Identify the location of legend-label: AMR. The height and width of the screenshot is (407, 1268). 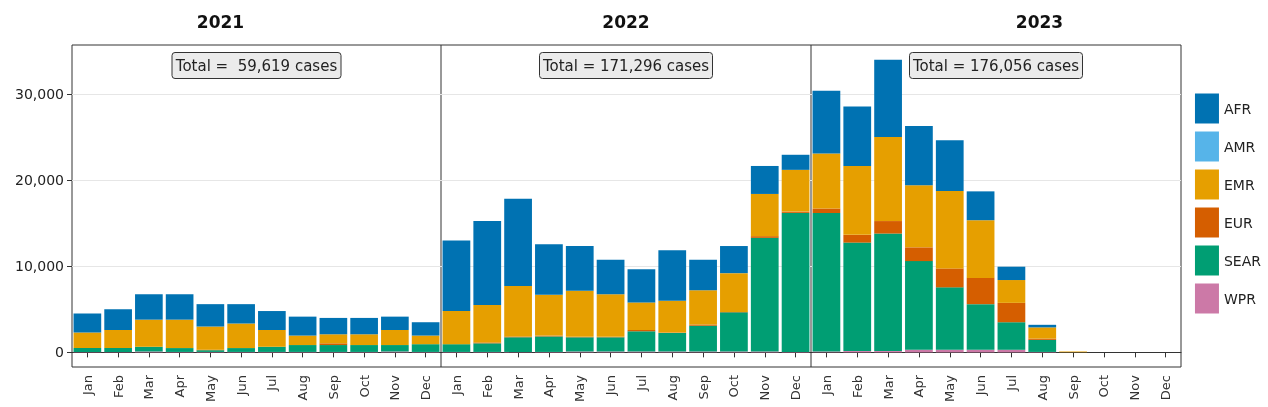
(1239, 146).